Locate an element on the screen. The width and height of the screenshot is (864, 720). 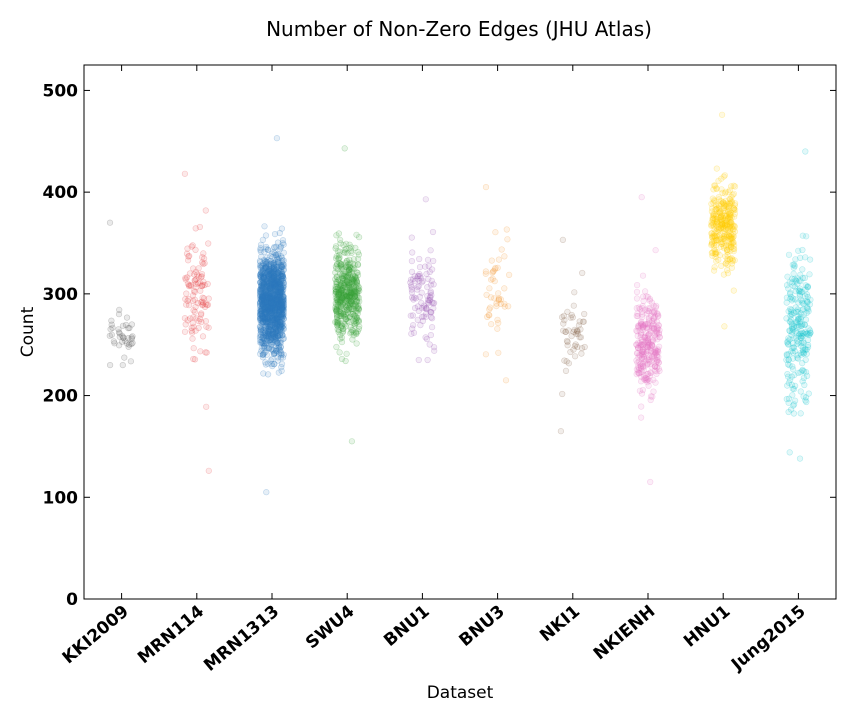
series-KKI2009 is located at coordinates (121, 294).